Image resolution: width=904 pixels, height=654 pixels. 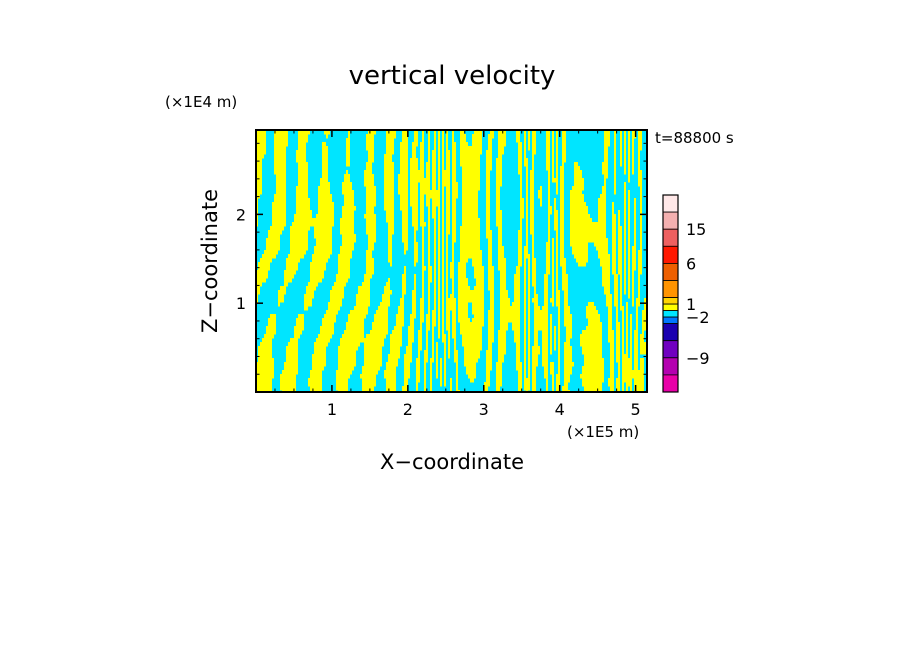 I want to click on x-tick-label: 3, so click(x=484, y=409).